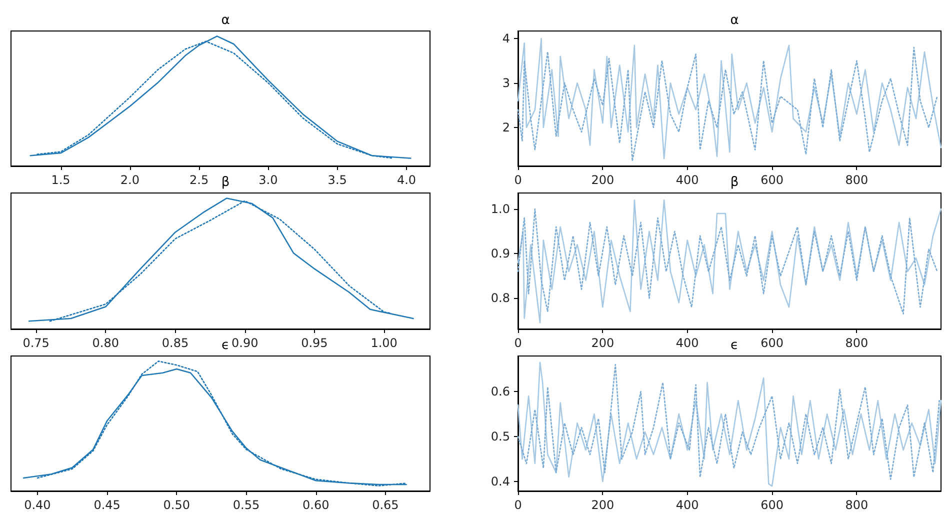 Image resolution: width=950 pixels, height=526 pixels. What do you see at coordinates (37, 505) in the screenshot?
I see `x-tick-label: 0.40` at bounding box center [37, 505].